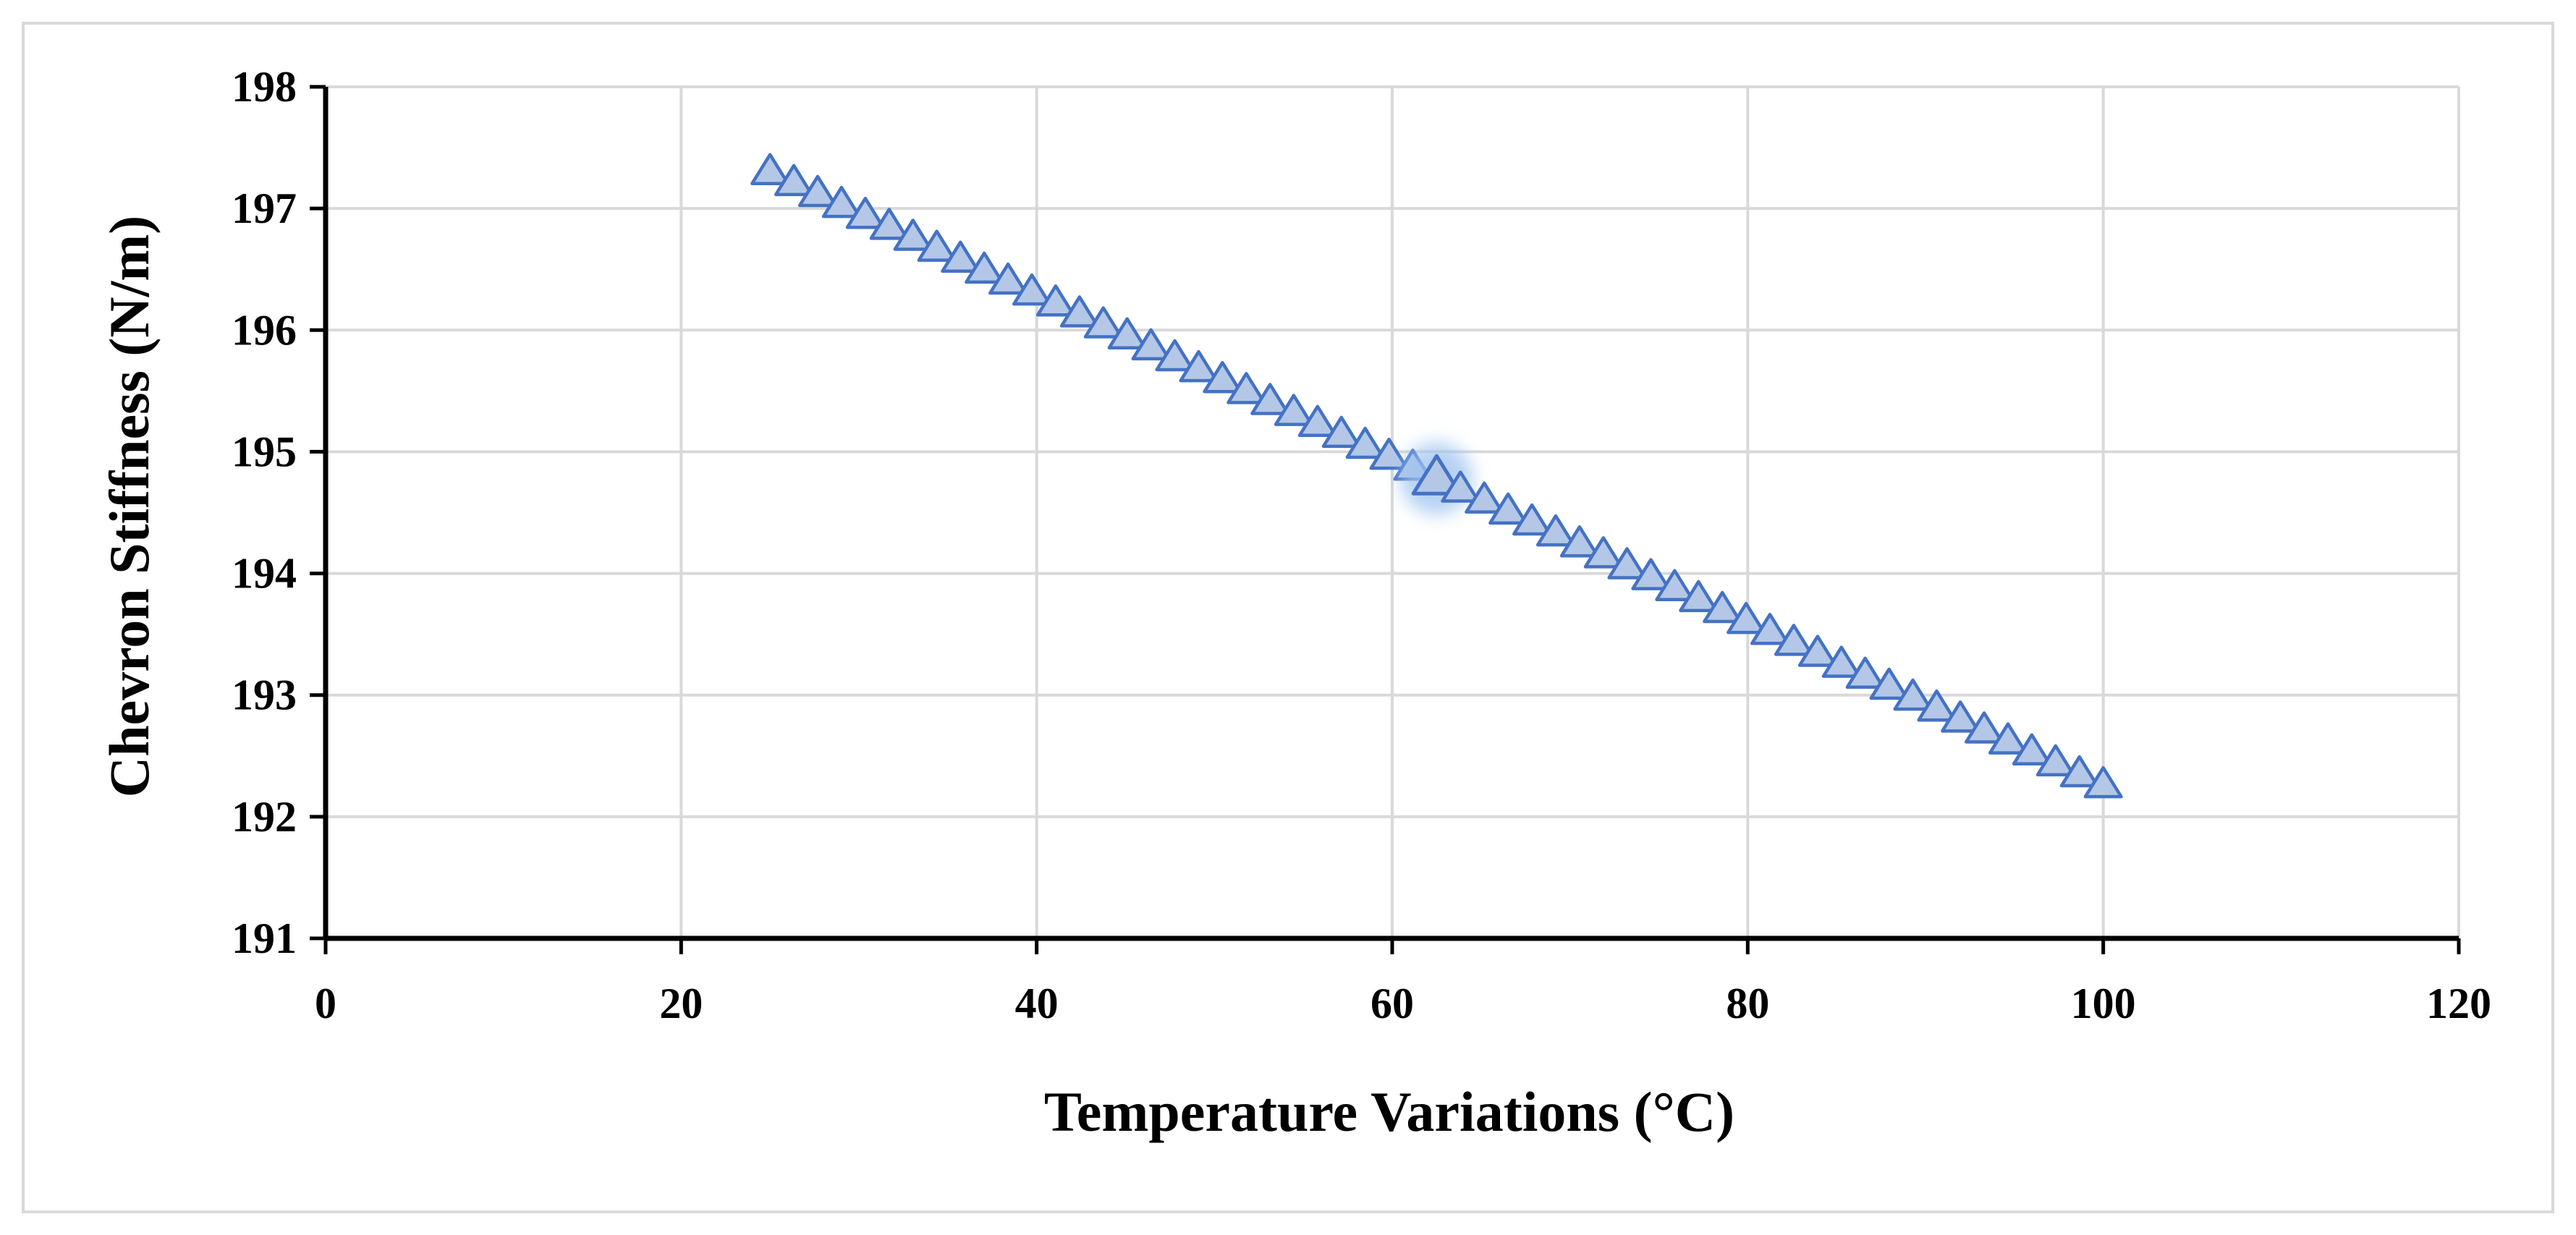  I want to click on y-tick-label: 198, so click(264, 87).